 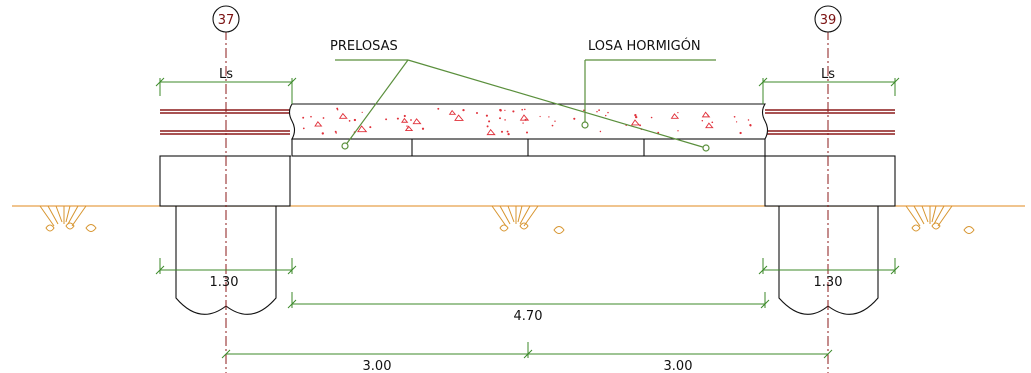 What do you see at coordinates (226, 74) in the screenshot?
I see `ls-left-label: Ls` at bounding box center [226, 74].